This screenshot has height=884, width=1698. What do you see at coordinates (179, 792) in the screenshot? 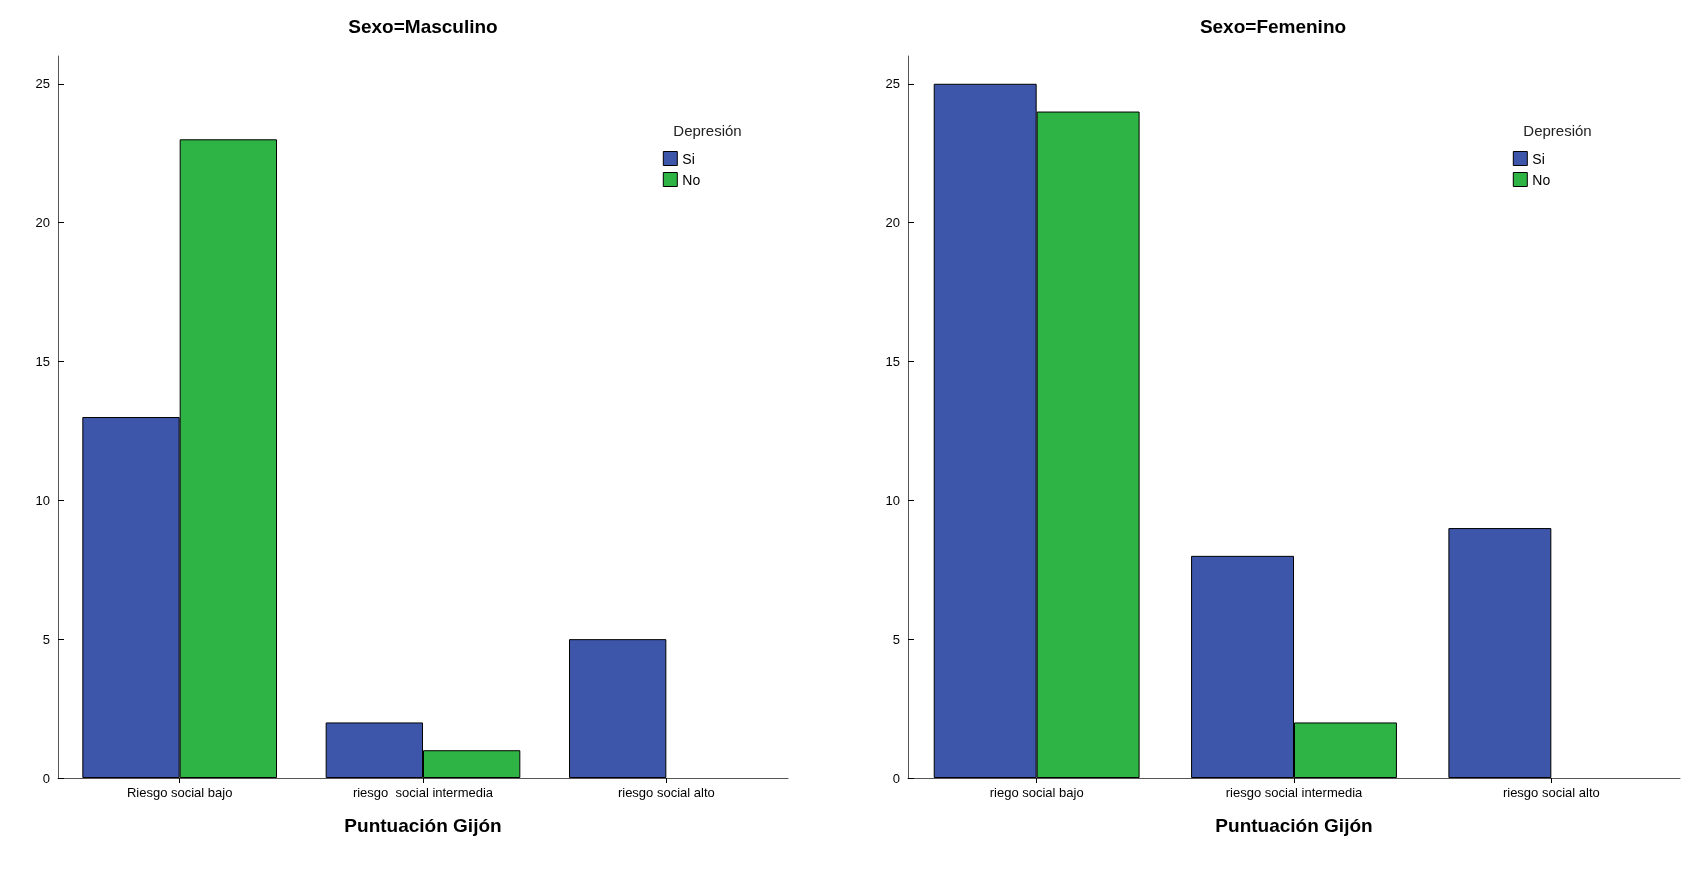
I see `x-tick-label: Riesgo social bajo` at bounding box center [179, 792].